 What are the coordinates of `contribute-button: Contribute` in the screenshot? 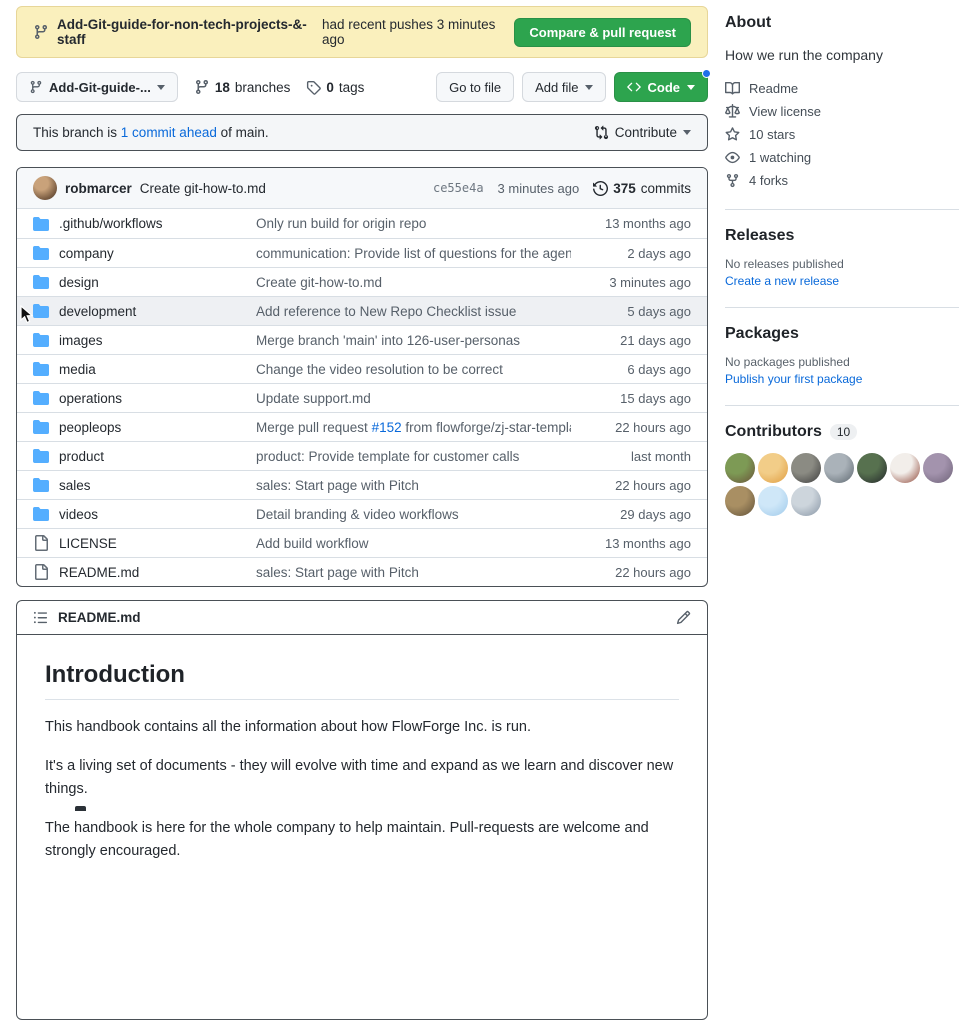 It's located at (642, 132).